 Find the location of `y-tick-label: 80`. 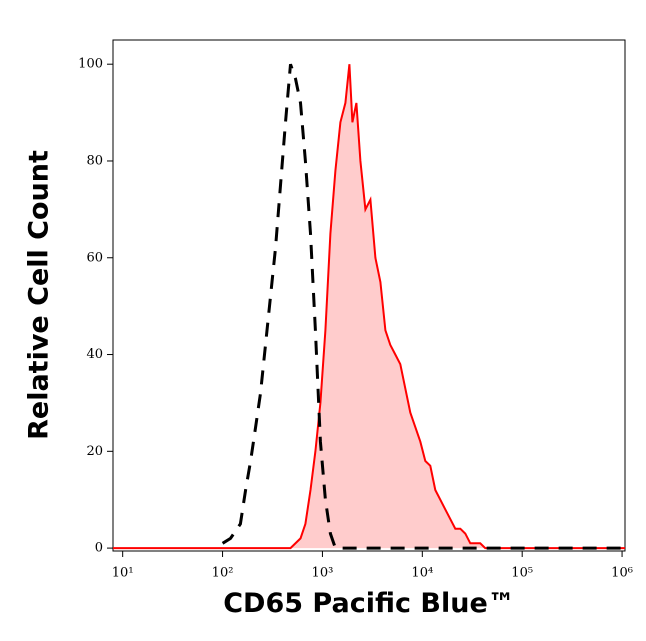

y-tick-label: 80 is located at coordinates (94, 160).